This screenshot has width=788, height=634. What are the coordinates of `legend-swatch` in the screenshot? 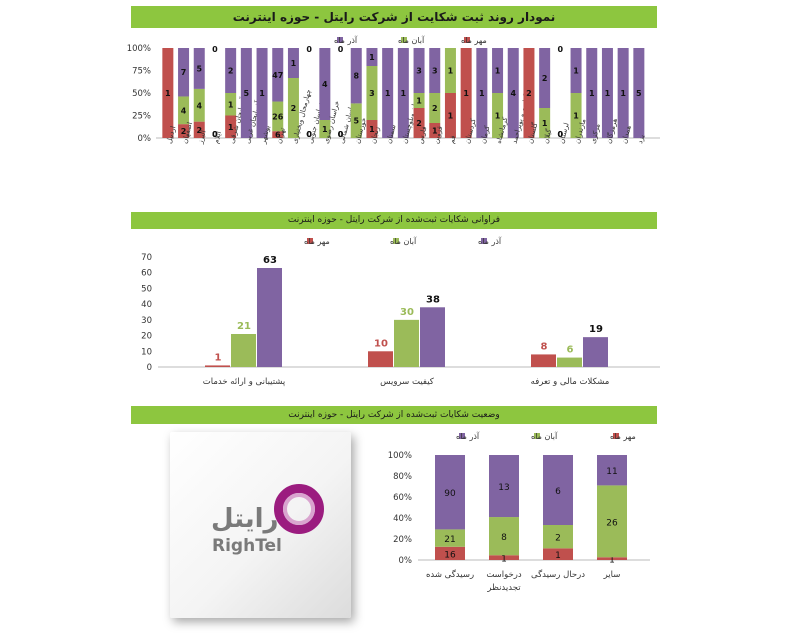 It's located at (462, 436).